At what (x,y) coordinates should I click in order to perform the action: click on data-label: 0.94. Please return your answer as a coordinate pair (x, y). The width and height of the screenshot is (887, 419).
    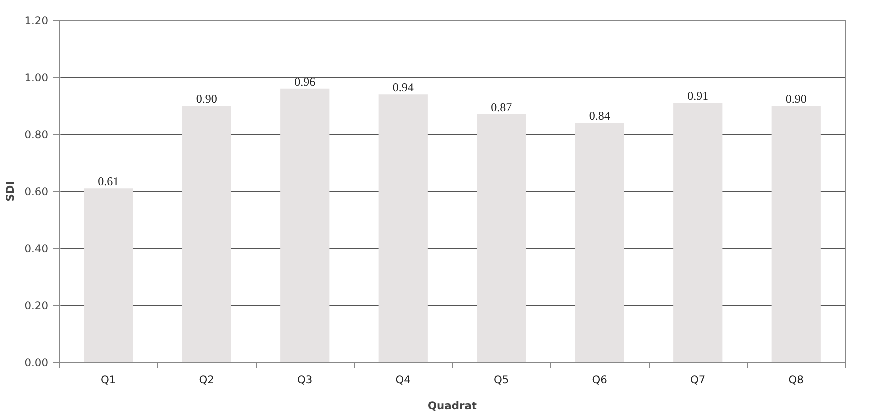
    Looking at the image, I should click on (403, 87).